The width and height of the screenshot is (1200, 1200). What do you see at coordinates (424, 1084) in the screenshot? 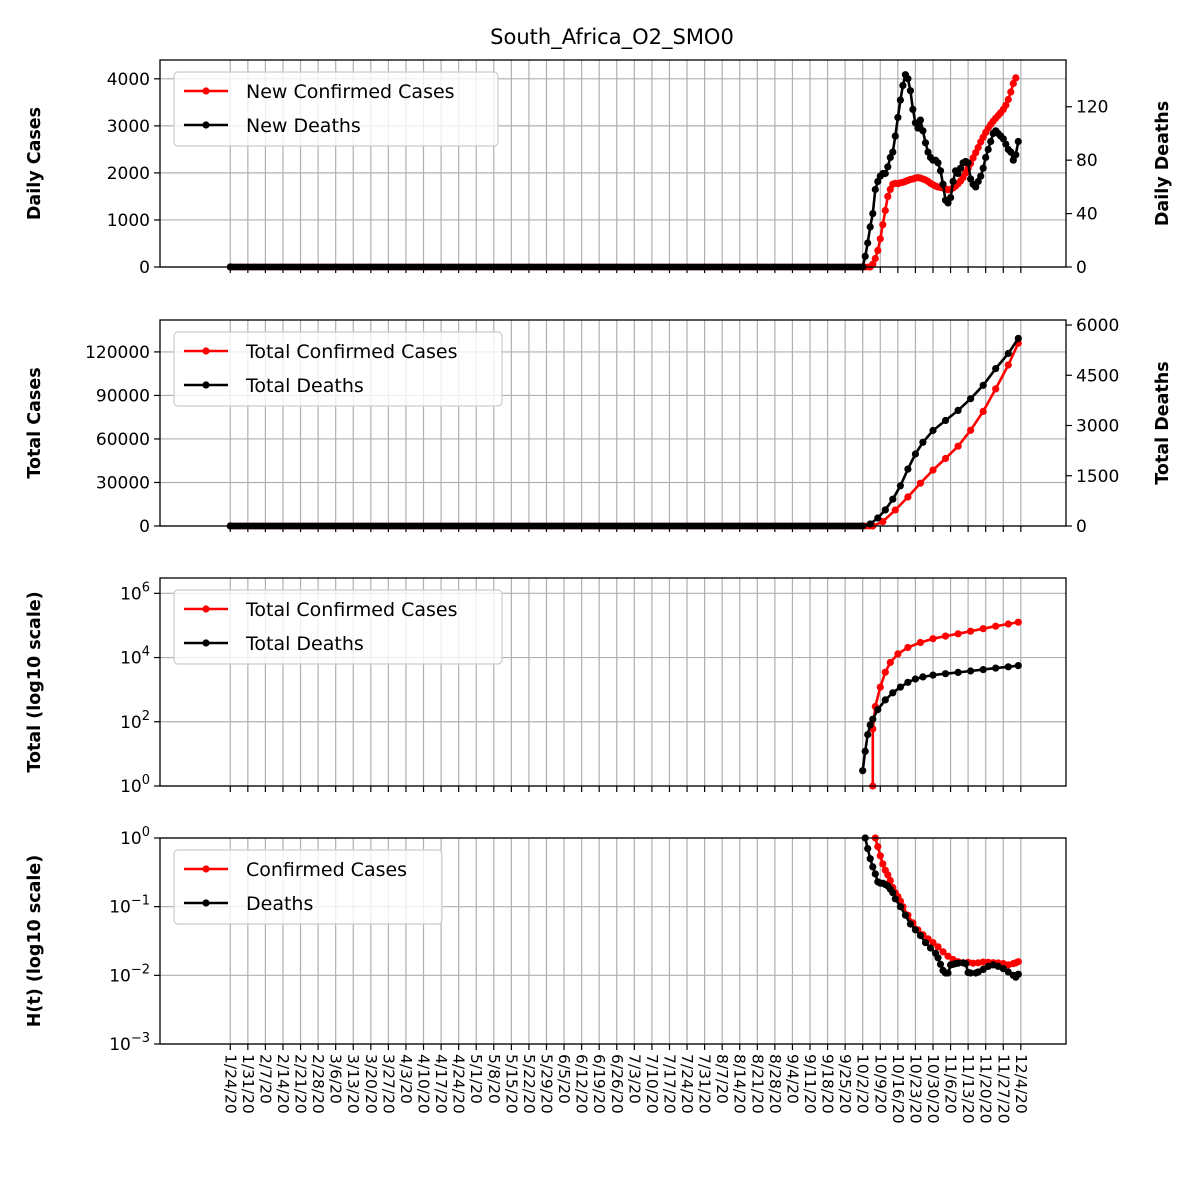
I see `x-tick-label: 4/10/20` at bounding box center [424, 1084].